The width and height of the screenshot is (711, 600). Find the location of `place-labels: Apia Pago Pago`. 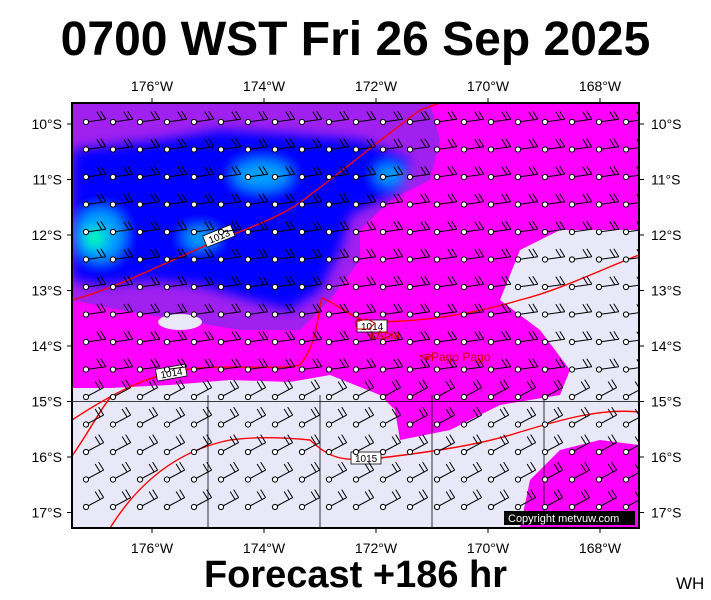

place-labels: Apia Pago Pago is located at coordinates (430, 346).